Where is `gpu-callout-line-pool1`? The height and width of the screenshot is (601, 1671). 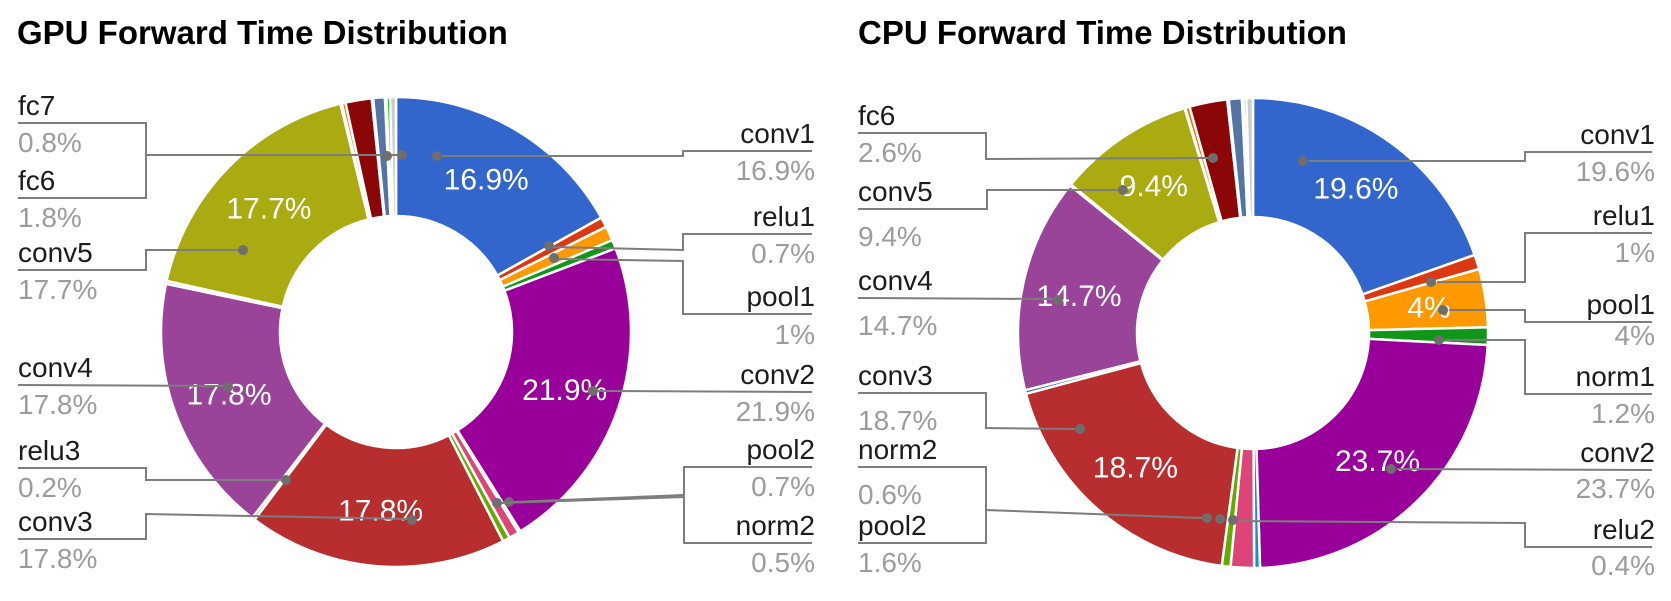 gpu-callout-line-pool1 is located at coordinates (684, 286).